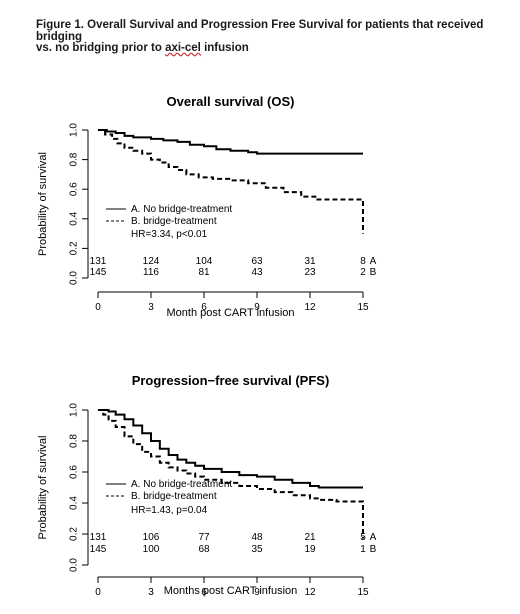 The image size is (520, 614). What do you see at coordinates (151, 549) in the screenshot?
I see `pfs-risk-count: 100` at bounding box center [151, 549].